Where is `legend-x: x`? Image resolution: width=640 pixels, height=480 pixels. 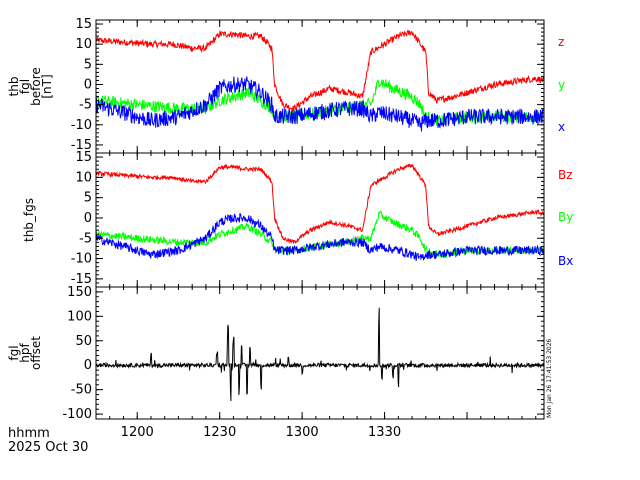 legend-x: x is located at coordinates (561, 127).